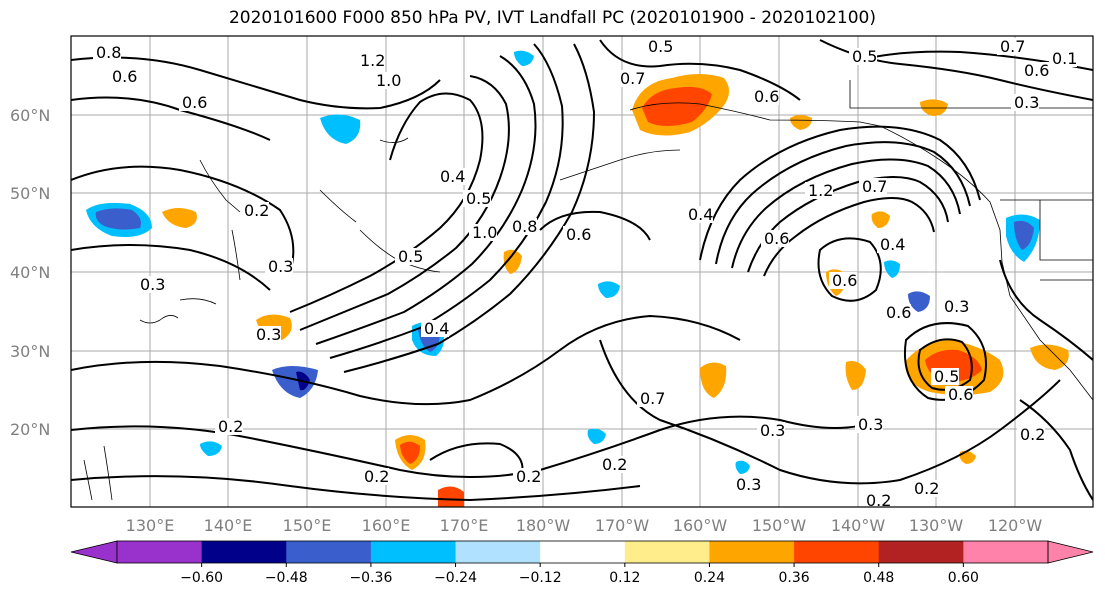 Image resolution: width=1105 pixels, height=601 pixels. What do you see at coordinates (794, 578) in the screenshot?
I see `colorbar-tick-label: 0.36` at bounding box center [794, 578].